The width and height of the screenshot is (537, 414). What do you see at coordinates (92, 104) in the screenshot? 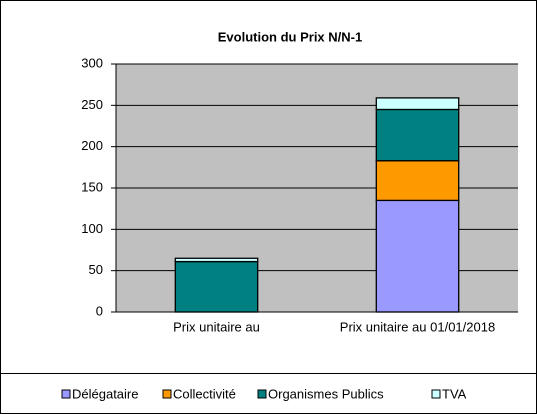
I see `y-tick-label: 250` at bounding box center [92, 104].